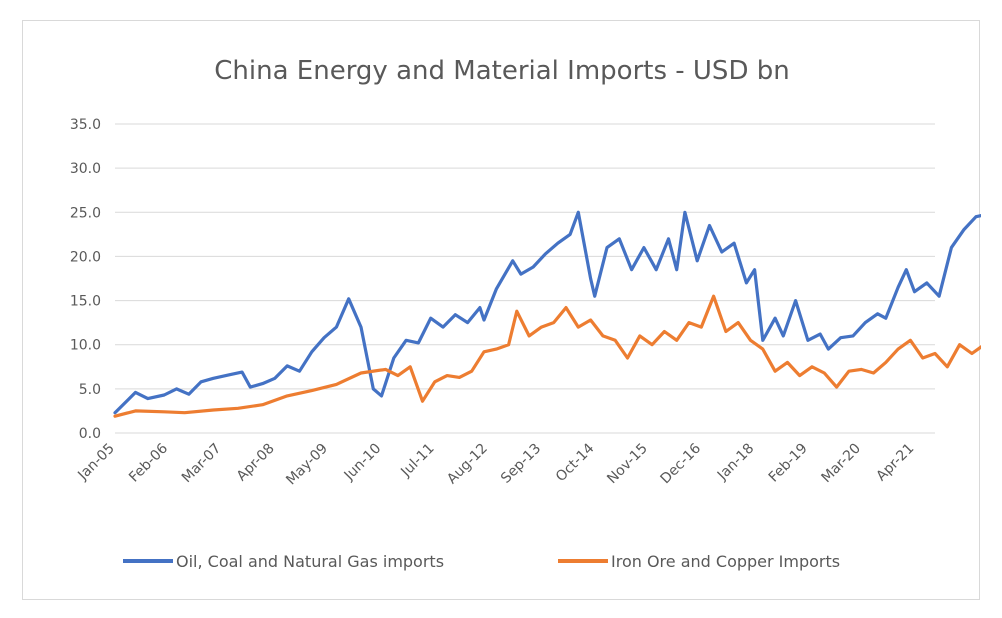 The image size is (1002, 618). Describe the element at coordinates (895, 463) in the screenshot. I see `x-tick-label: Apr-21` at that location.